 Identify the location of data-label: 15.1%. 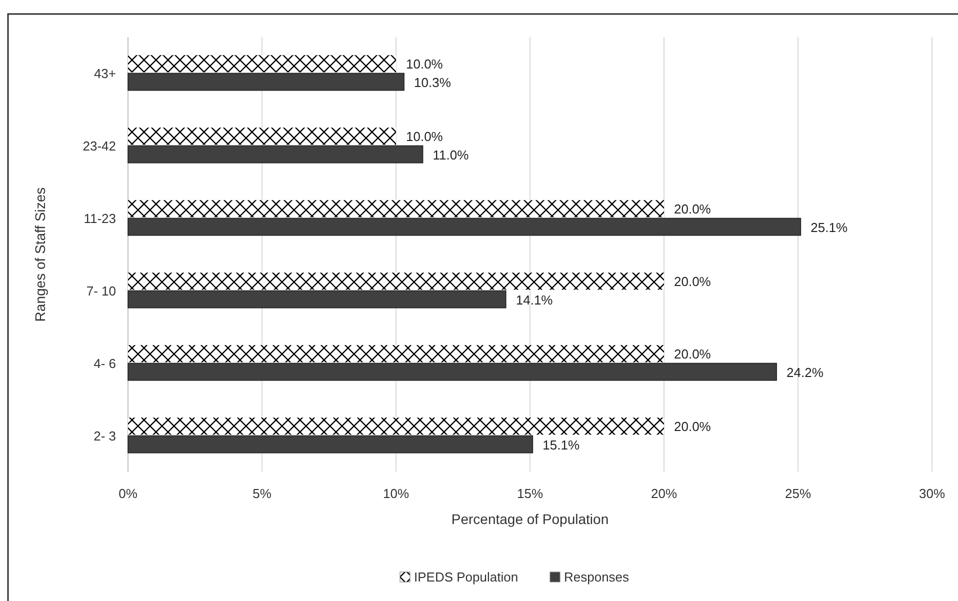
(561, 444).